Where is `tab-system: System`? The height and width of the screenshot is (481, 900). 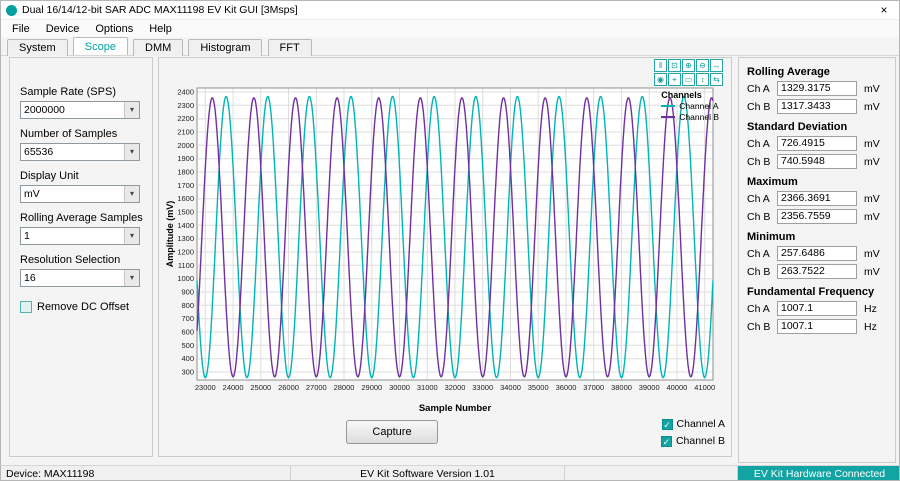 tab-system: System is located at coordinates (37, 47).